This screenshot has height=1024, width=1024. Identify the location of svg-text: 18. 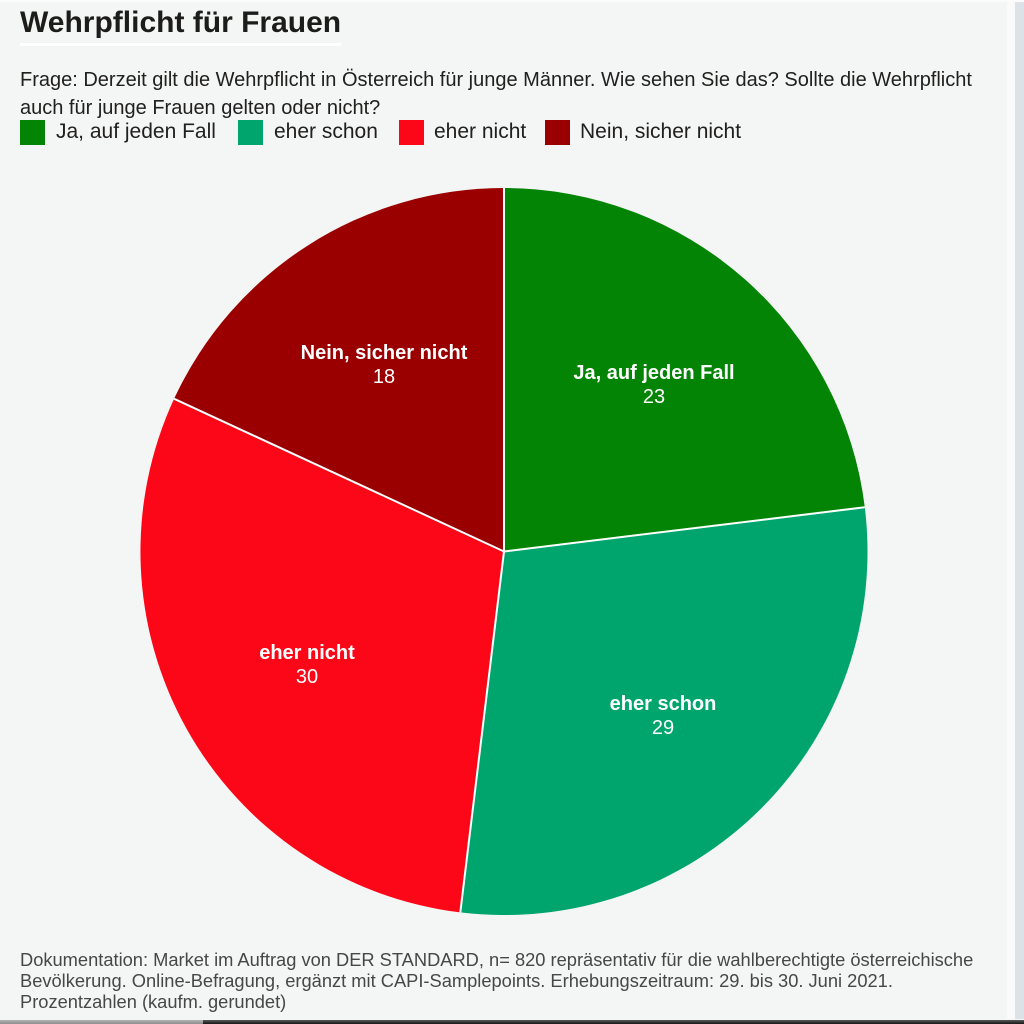
(384, 377).